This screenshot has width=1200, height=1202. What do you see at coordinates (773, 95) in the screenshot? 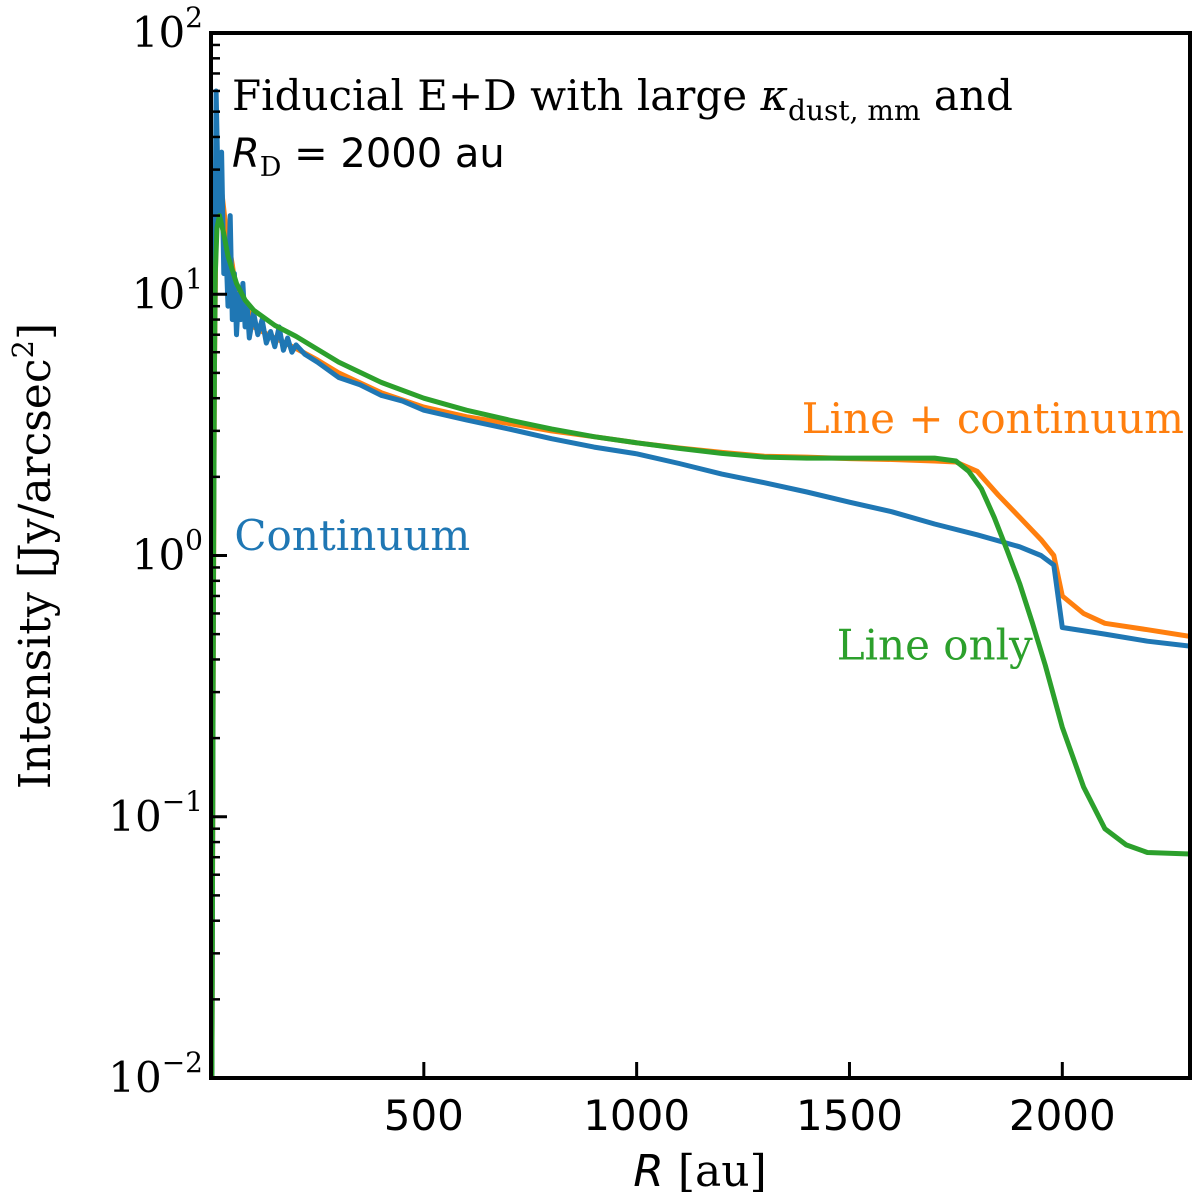
I see `kappa-symbol: κ` at bounding box center [773, 95].